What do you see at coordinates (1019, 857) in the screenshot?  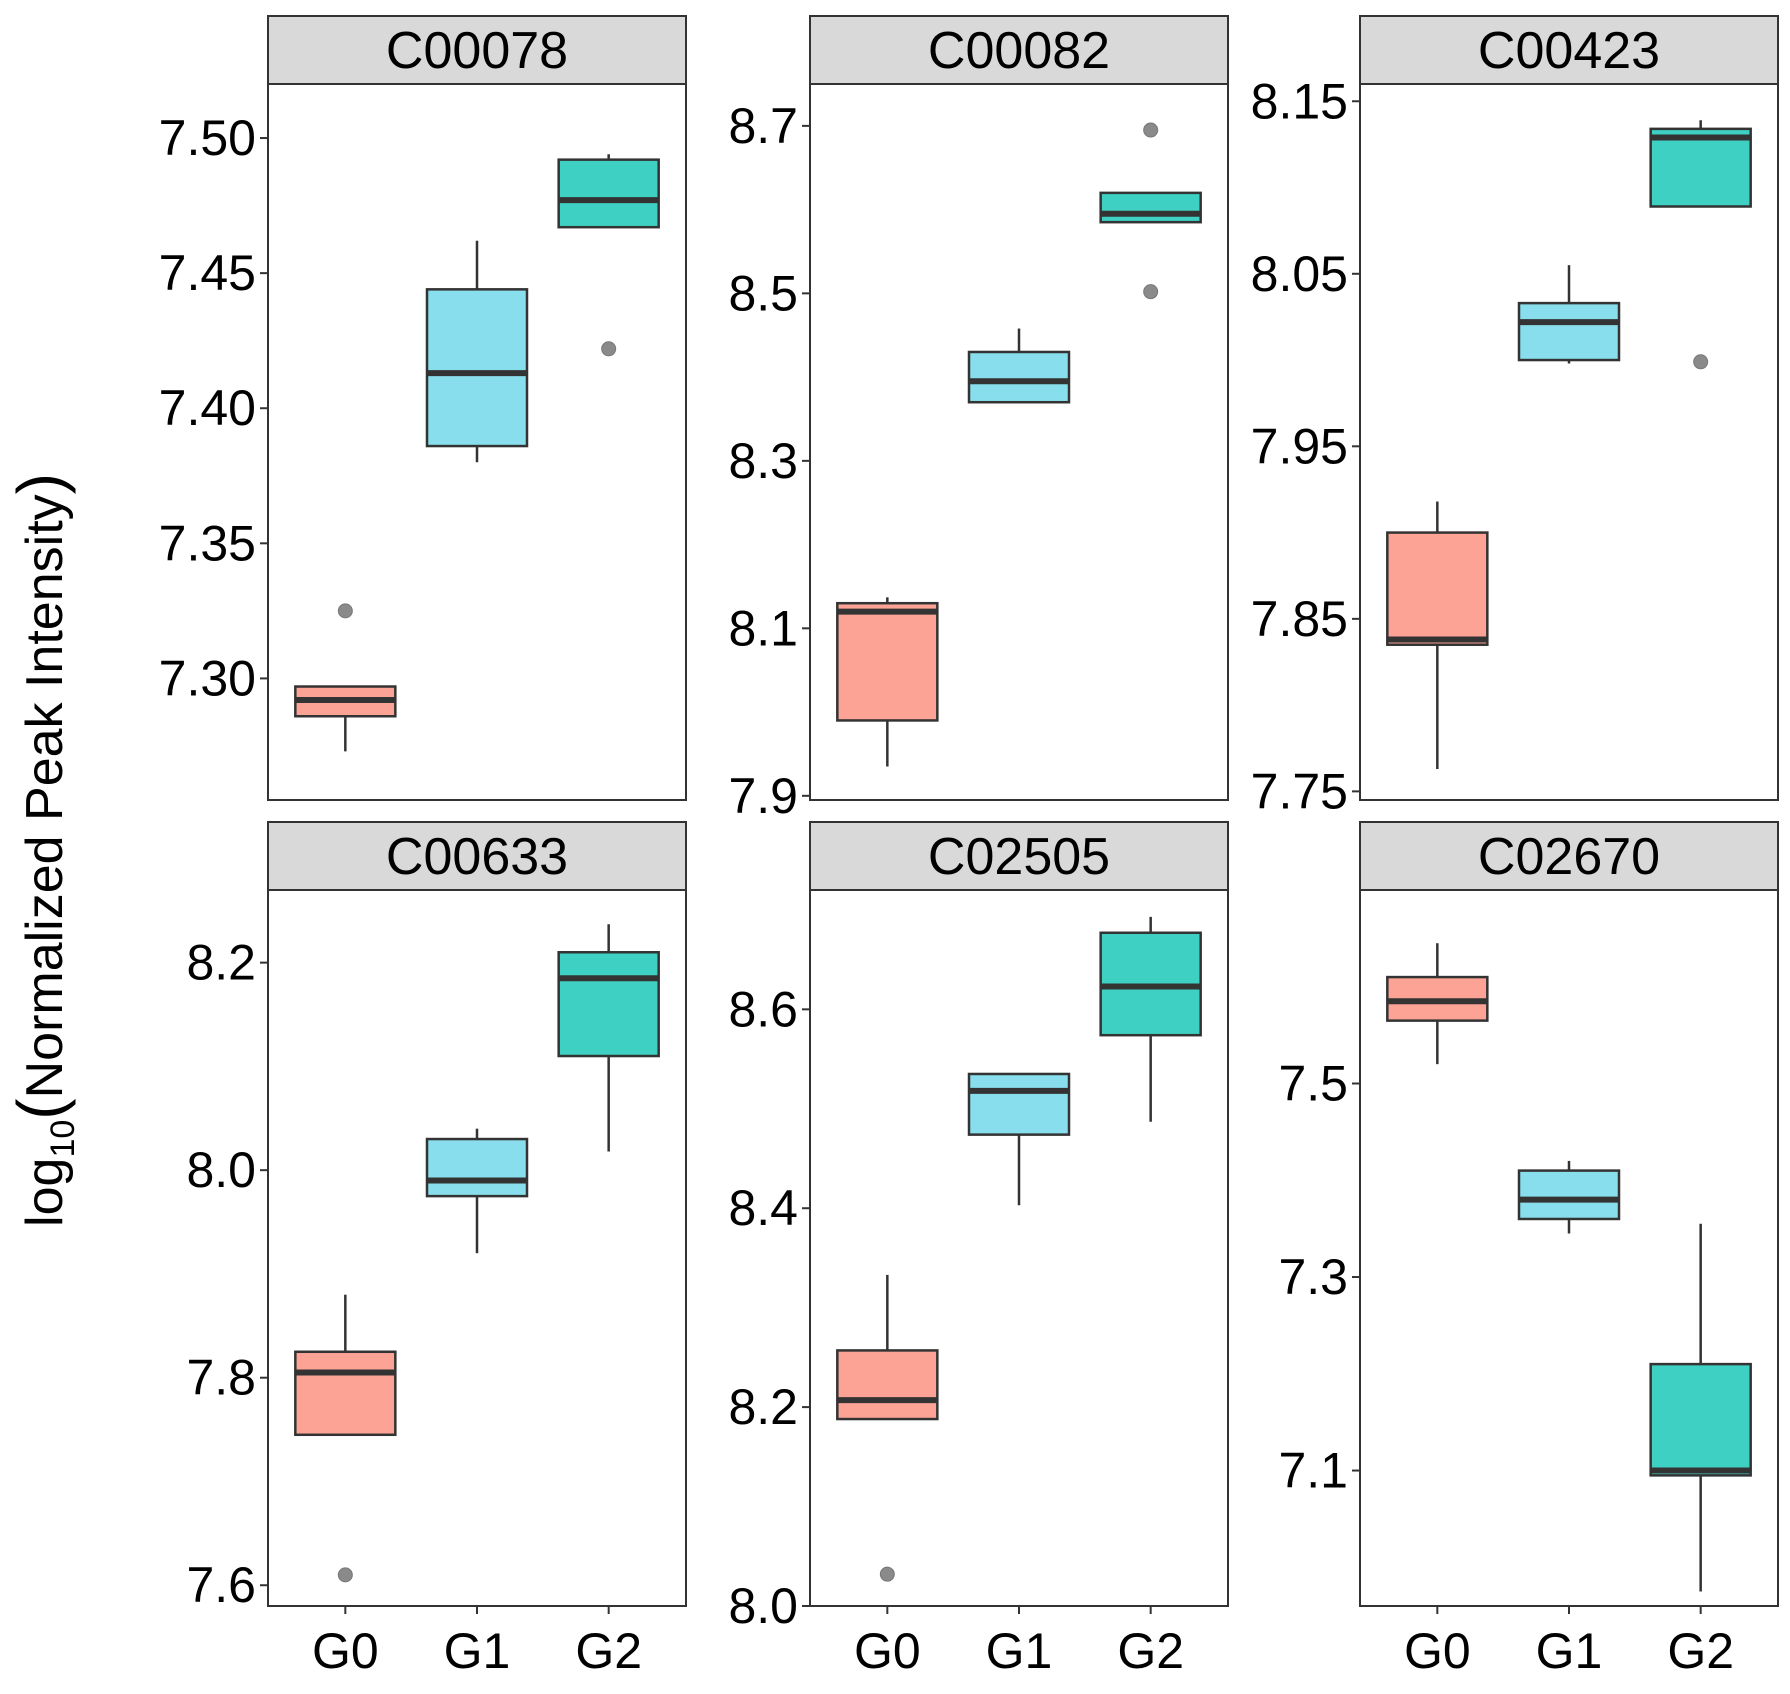 I see `facet-title: C02505` at bounding box center [1019, 857].